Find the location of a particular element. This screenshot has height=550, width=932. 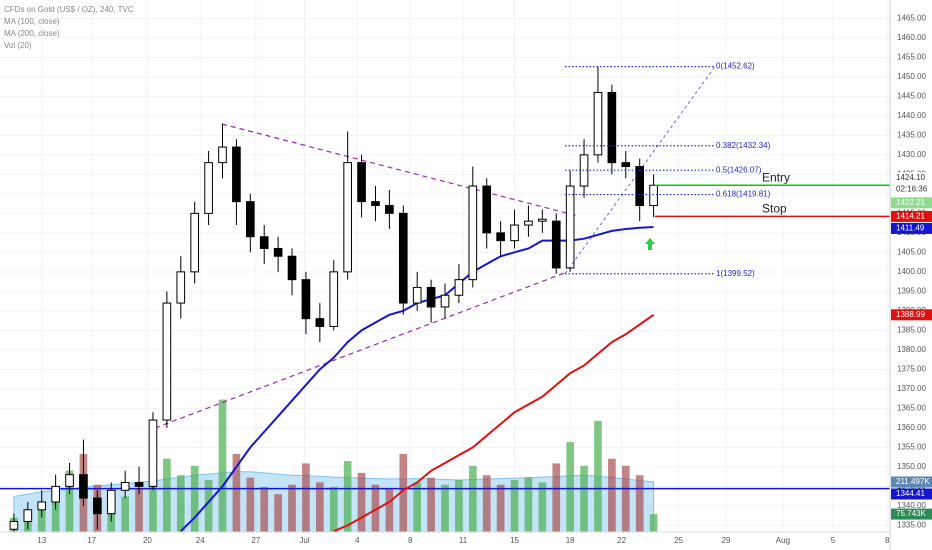

y-tick-label: 1375.00 is located at coordinates (911, 368).